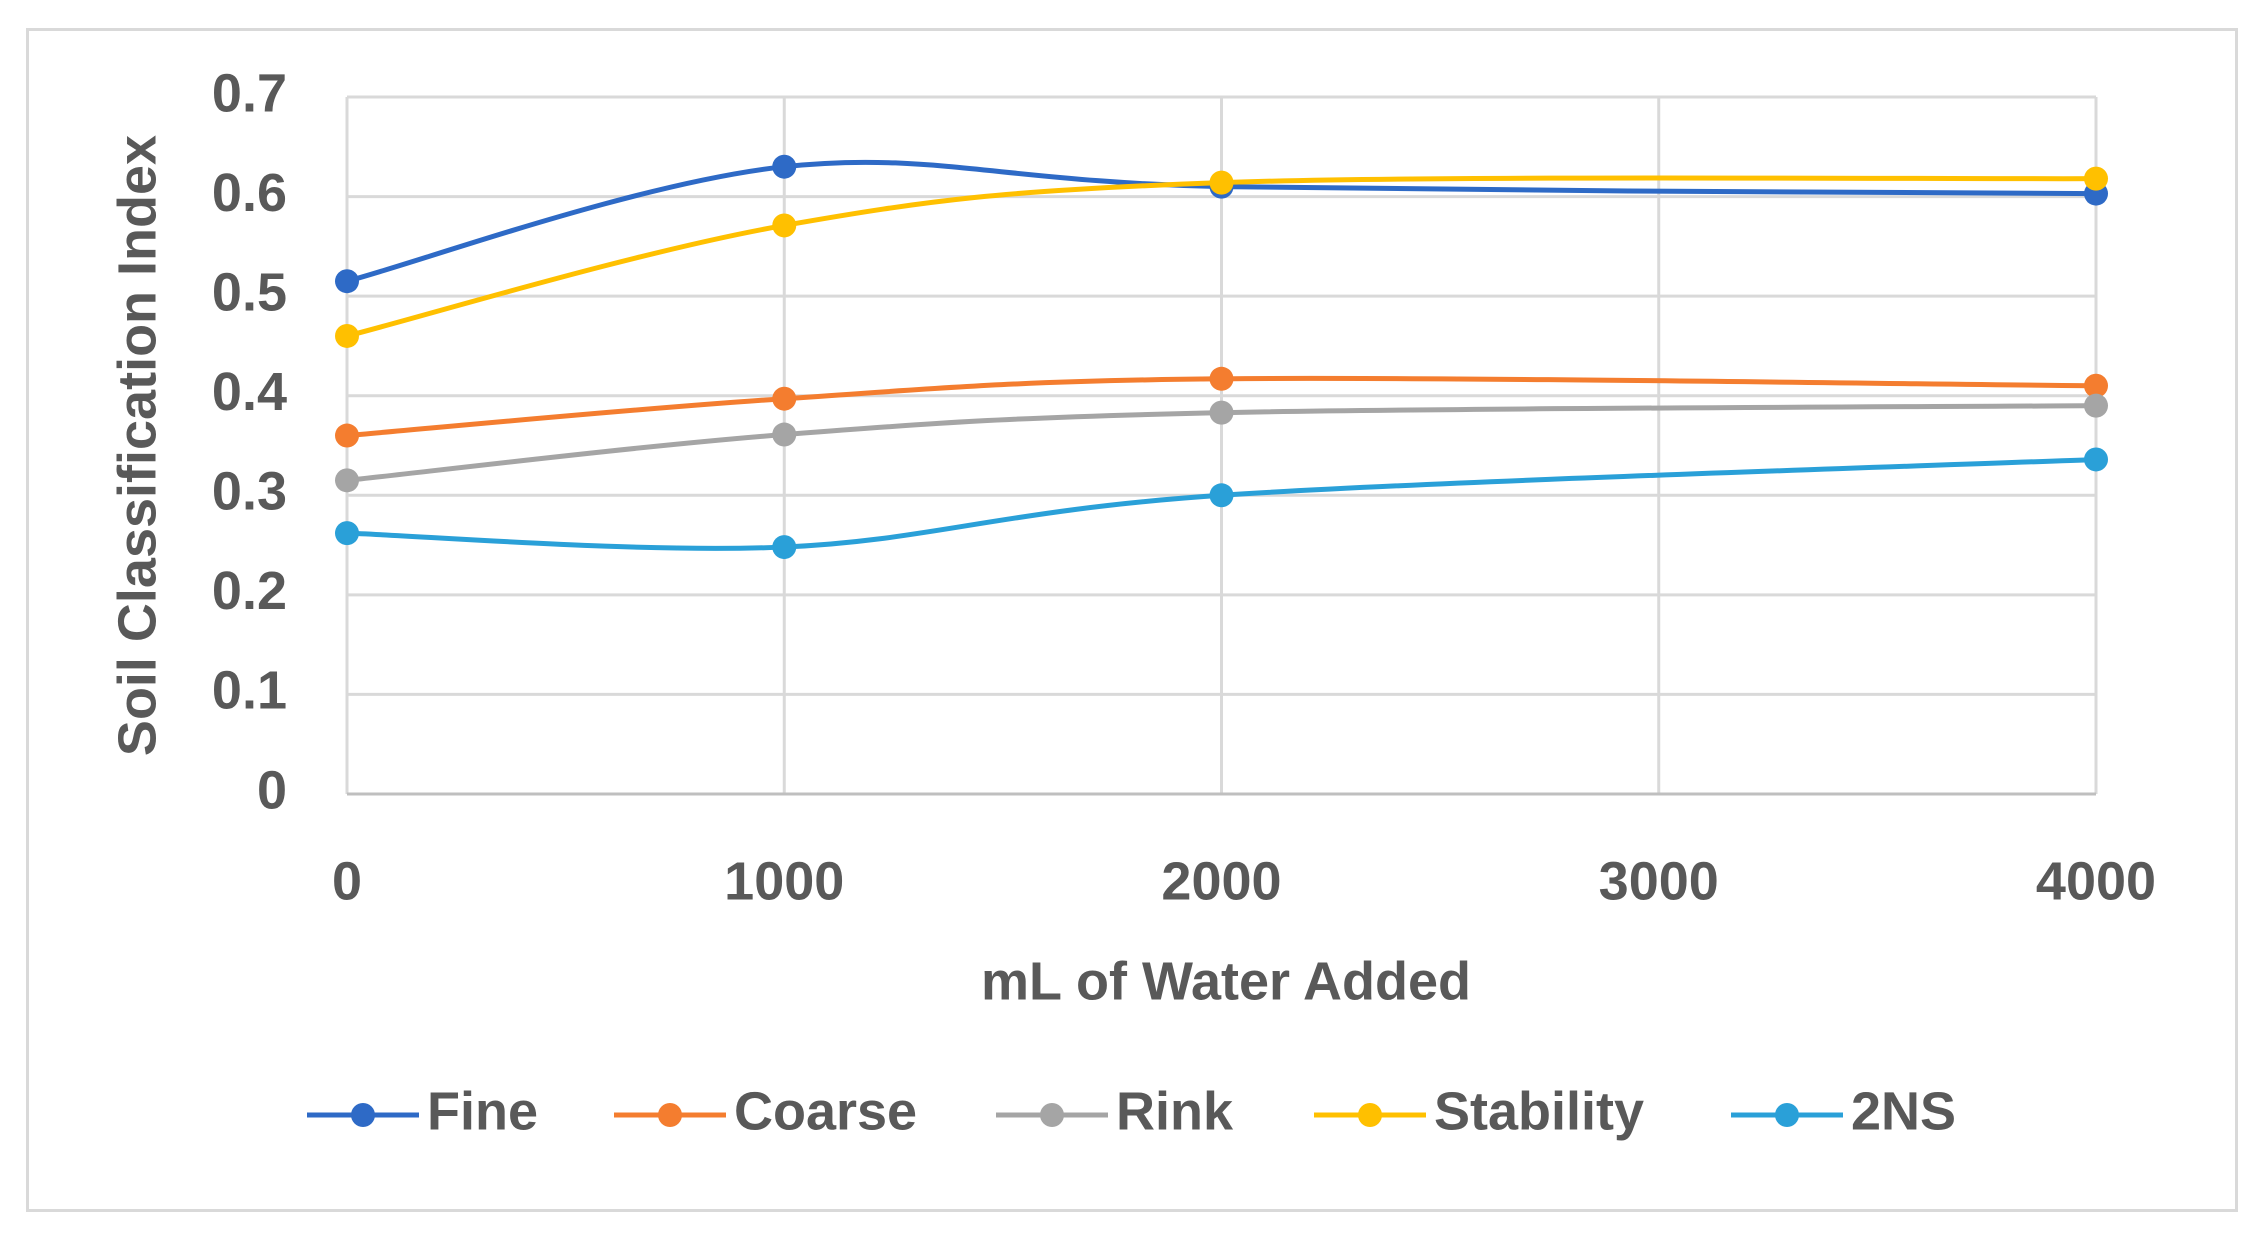  Describe the element at coordinates (2096, 881) in the screenshot. I see `x-tick-label: 4000` at that location.